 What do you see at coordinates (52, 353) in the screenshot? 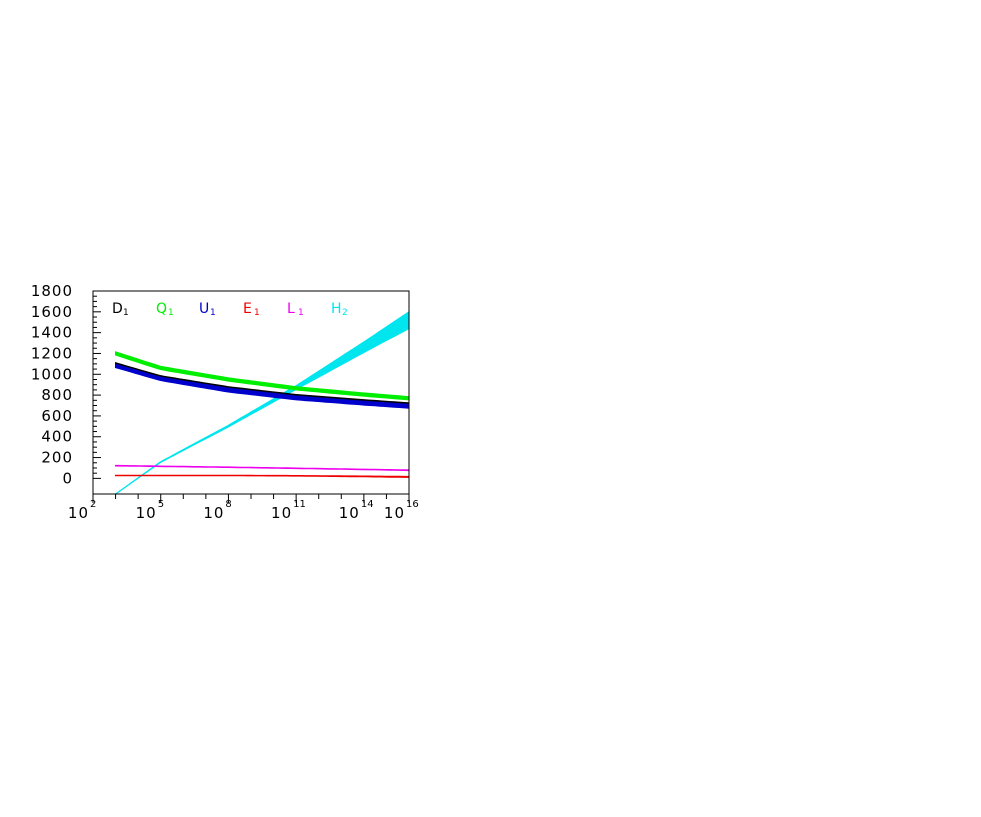
I see `y-tick-label: 1200` at bounding box center [52, 353].